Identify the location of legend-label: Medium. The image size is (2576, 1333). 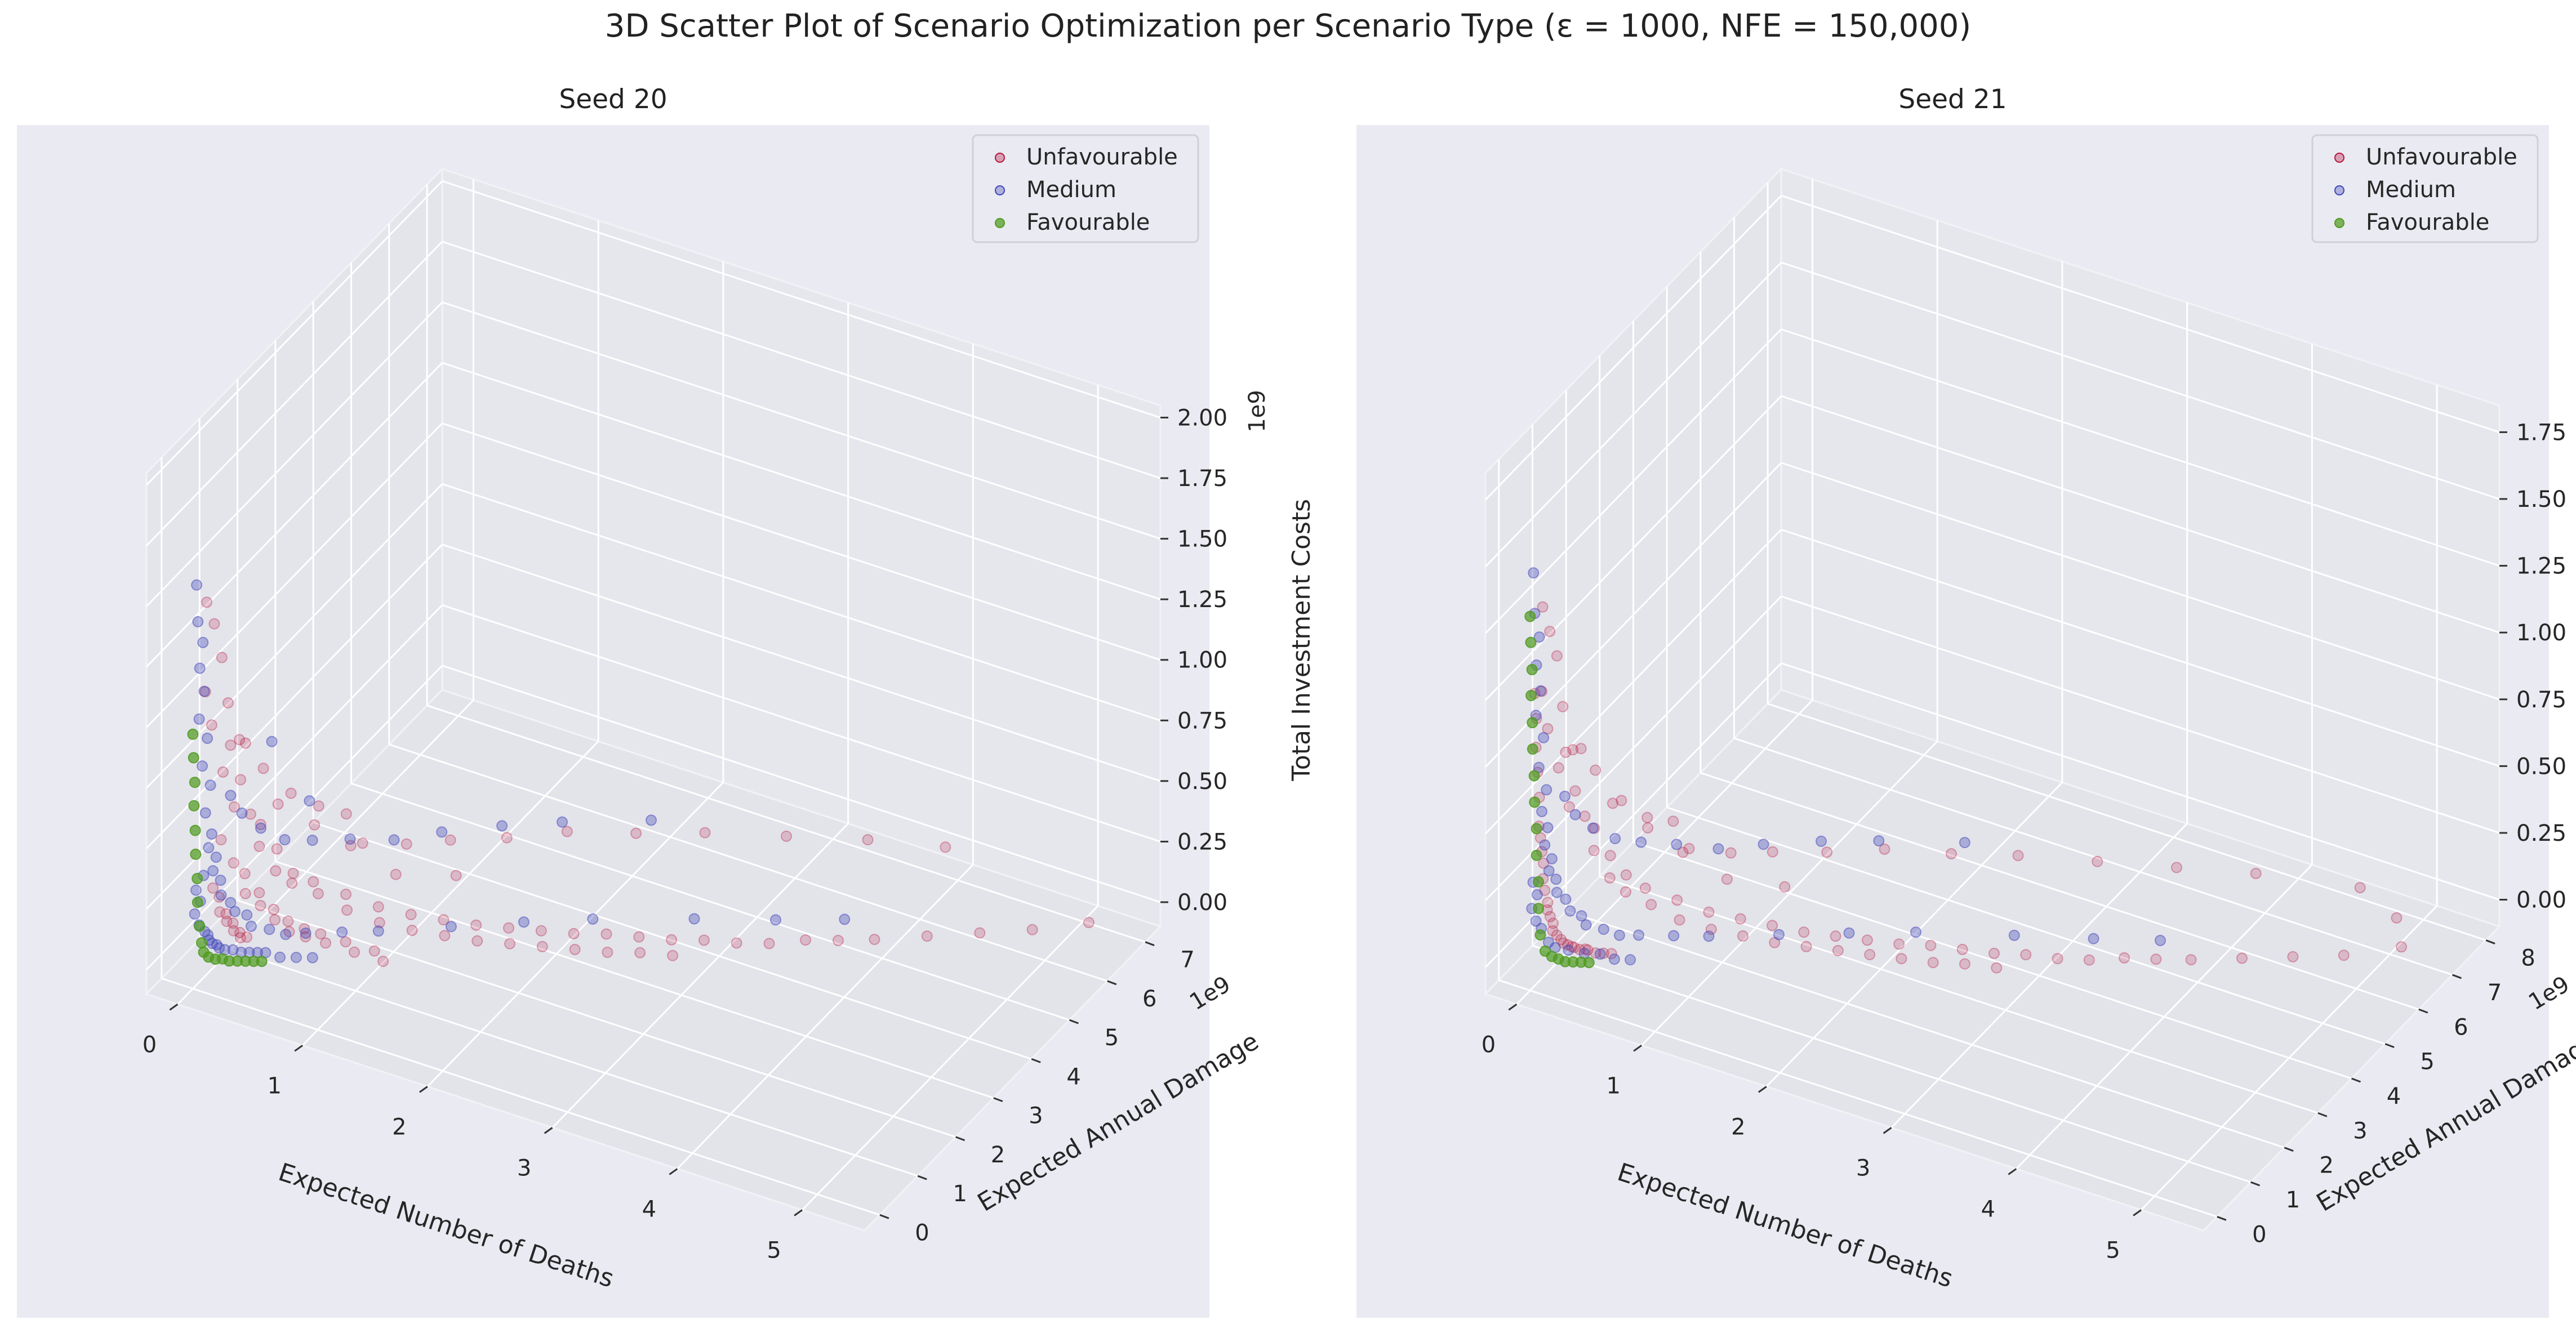
(1071, 190).